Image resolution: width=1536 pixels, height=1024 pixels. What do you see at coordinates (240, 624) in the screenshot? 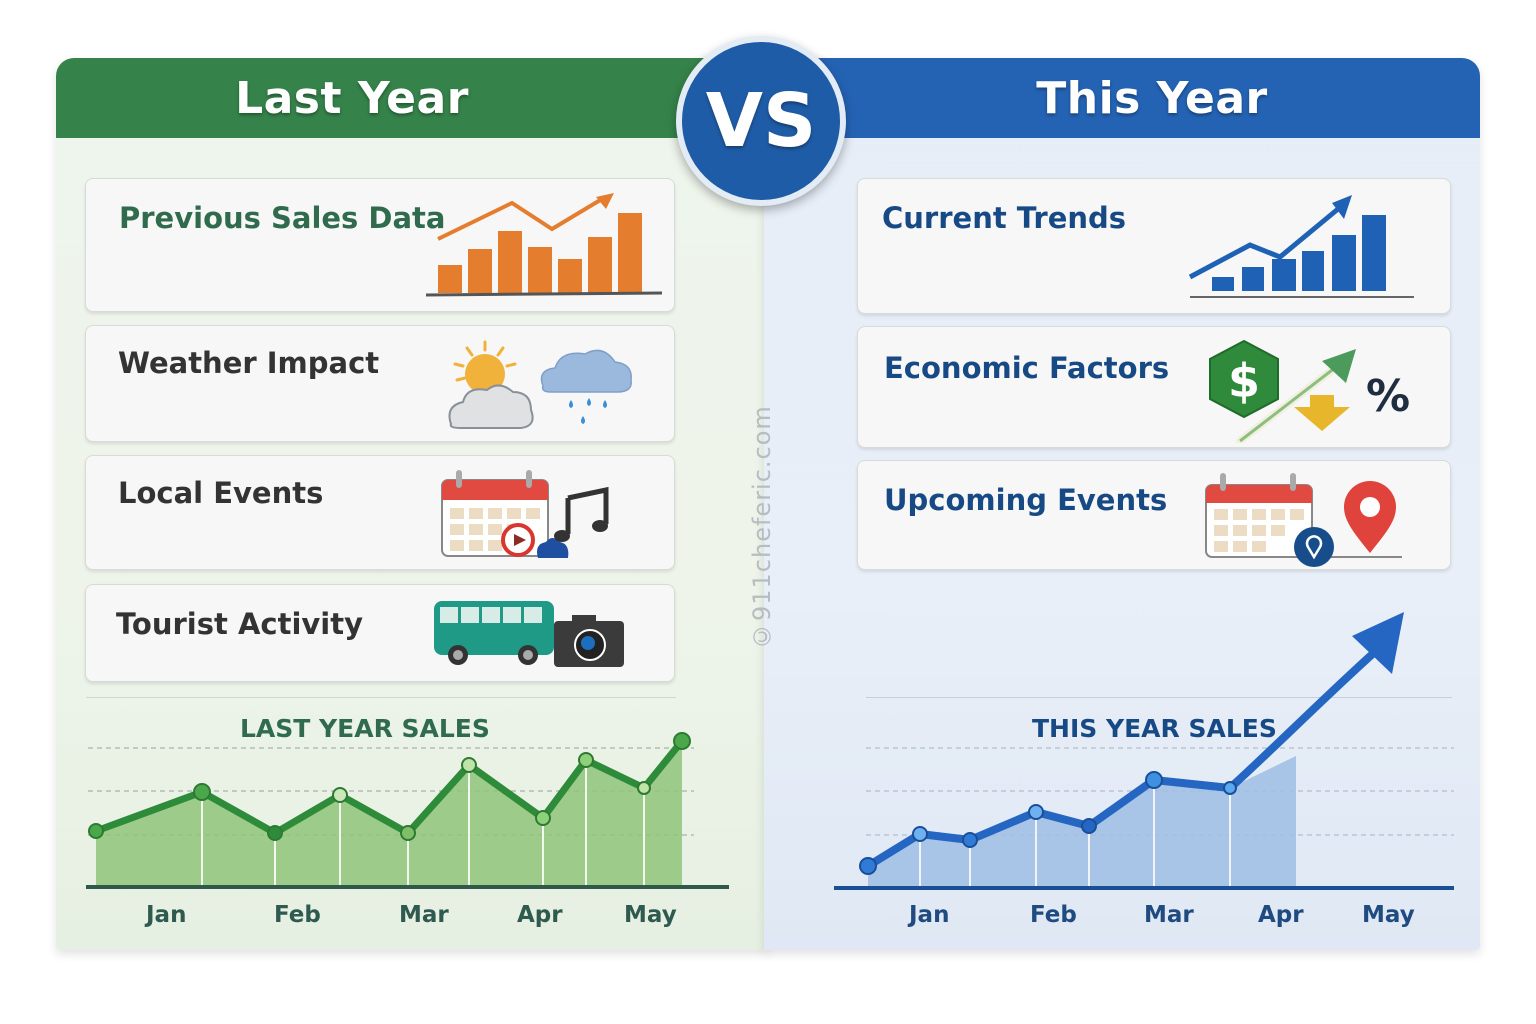
I see `card-title: Tourist Activity` at bounding box center [240, 624].